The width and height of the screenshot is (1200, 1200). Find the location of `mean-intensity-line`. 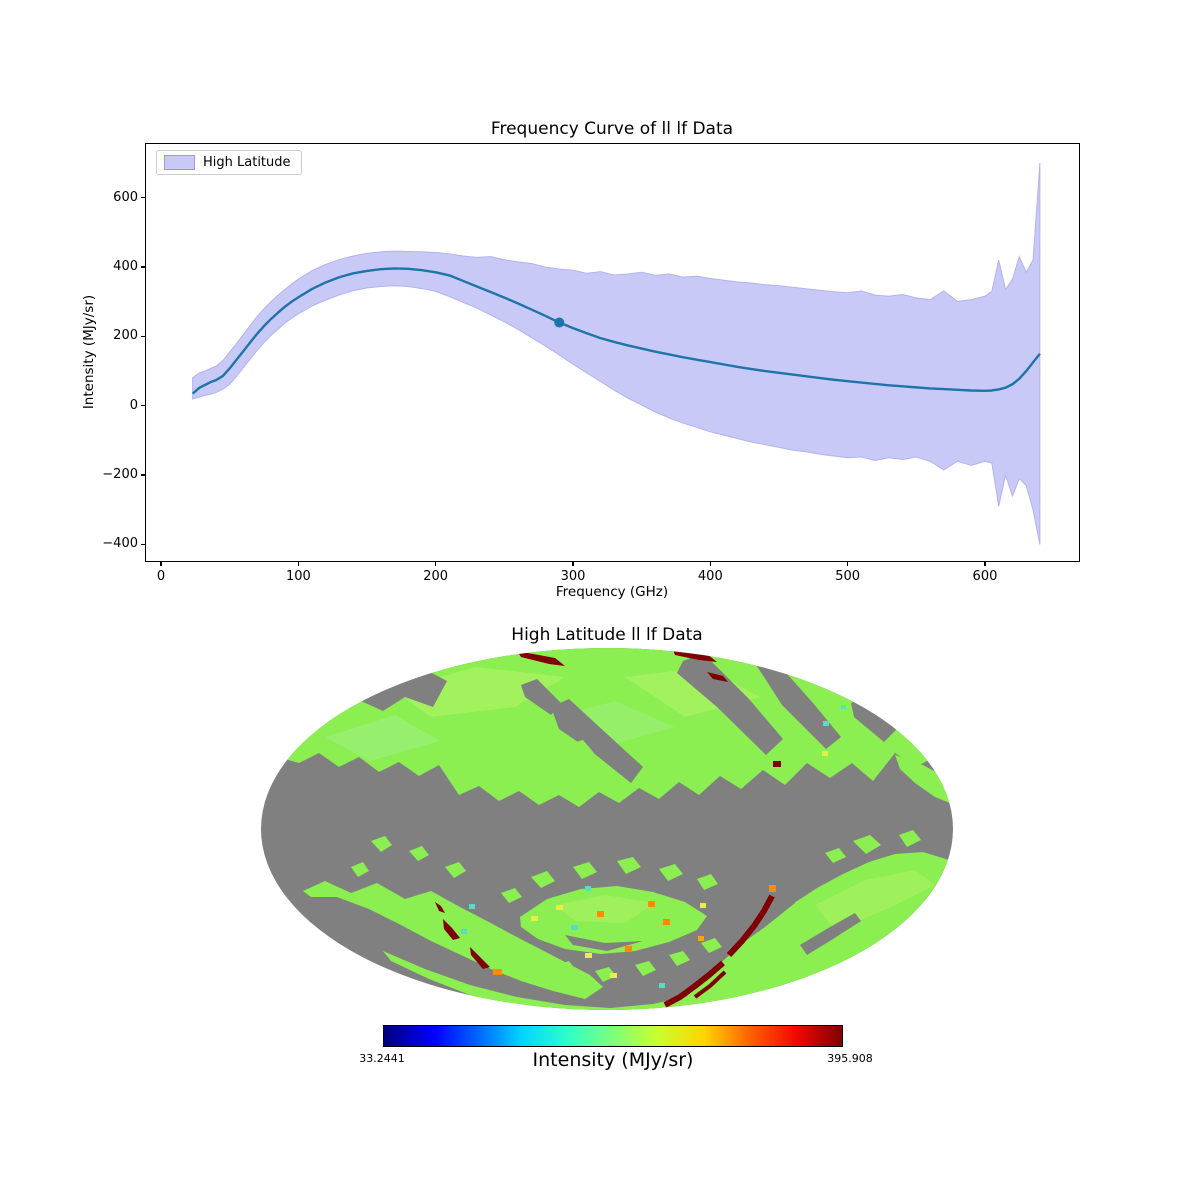

mean-intensity-line is located at coordinates (616, 331).